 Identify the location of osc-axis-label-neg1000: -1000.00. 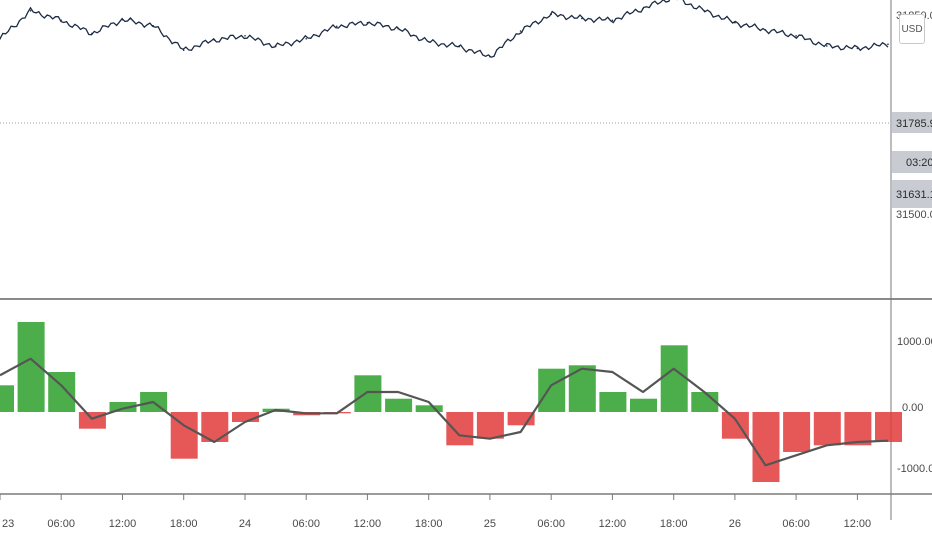
(914, 469).